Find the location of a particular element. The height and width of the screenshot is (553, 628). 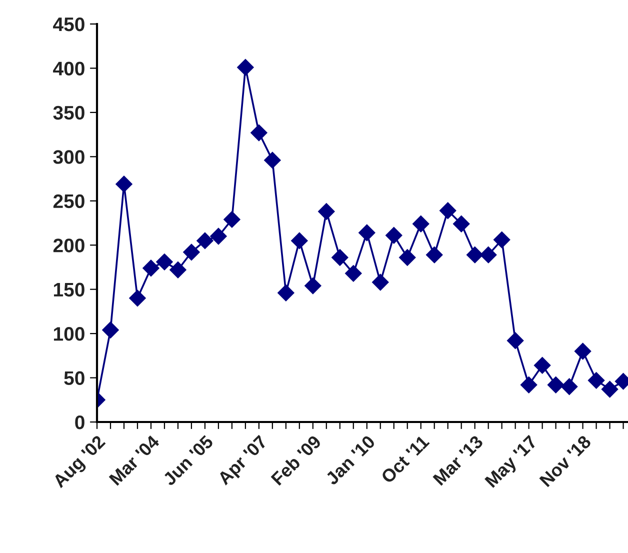

y-tick-label: 300 is located at coordinates (68, 157).